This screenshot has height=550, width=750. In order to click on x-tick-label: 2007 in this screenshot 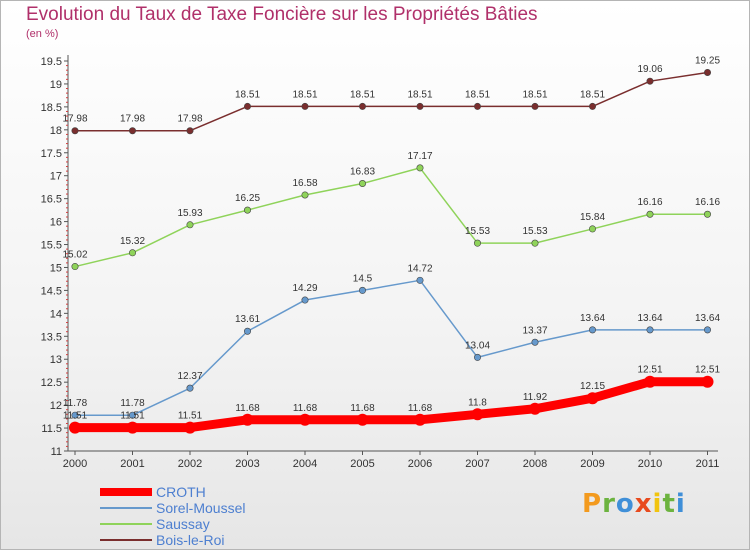, I will do `click(477, 464)`.